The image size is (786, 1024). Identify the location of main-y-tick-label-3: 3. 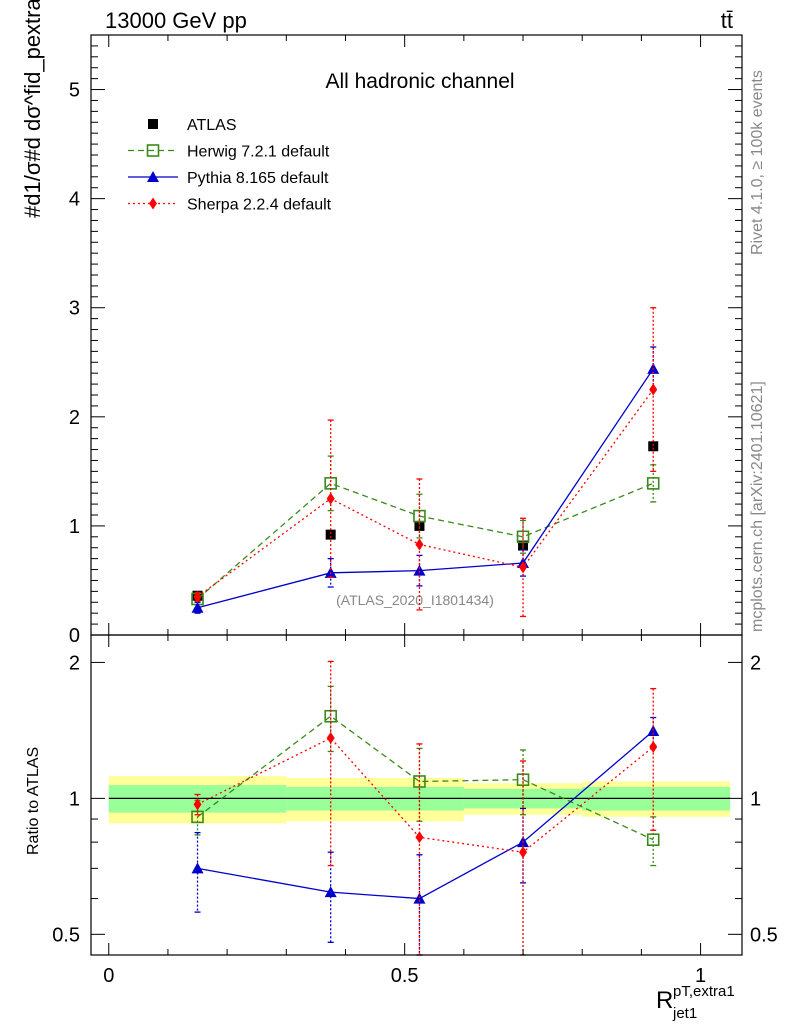
(74, 309).